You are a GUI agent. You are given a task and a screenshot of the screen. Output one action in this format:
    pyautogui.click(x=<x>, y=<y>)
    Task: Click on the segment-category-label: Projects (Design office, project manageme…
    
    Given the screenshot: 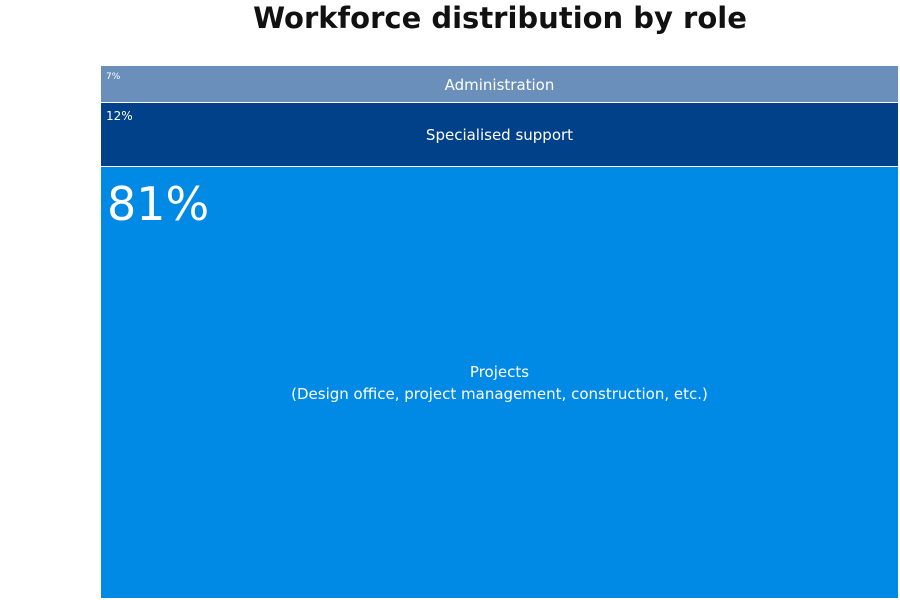 What is the action you would take?
    pyautogui.click(x=499, y=383)
    